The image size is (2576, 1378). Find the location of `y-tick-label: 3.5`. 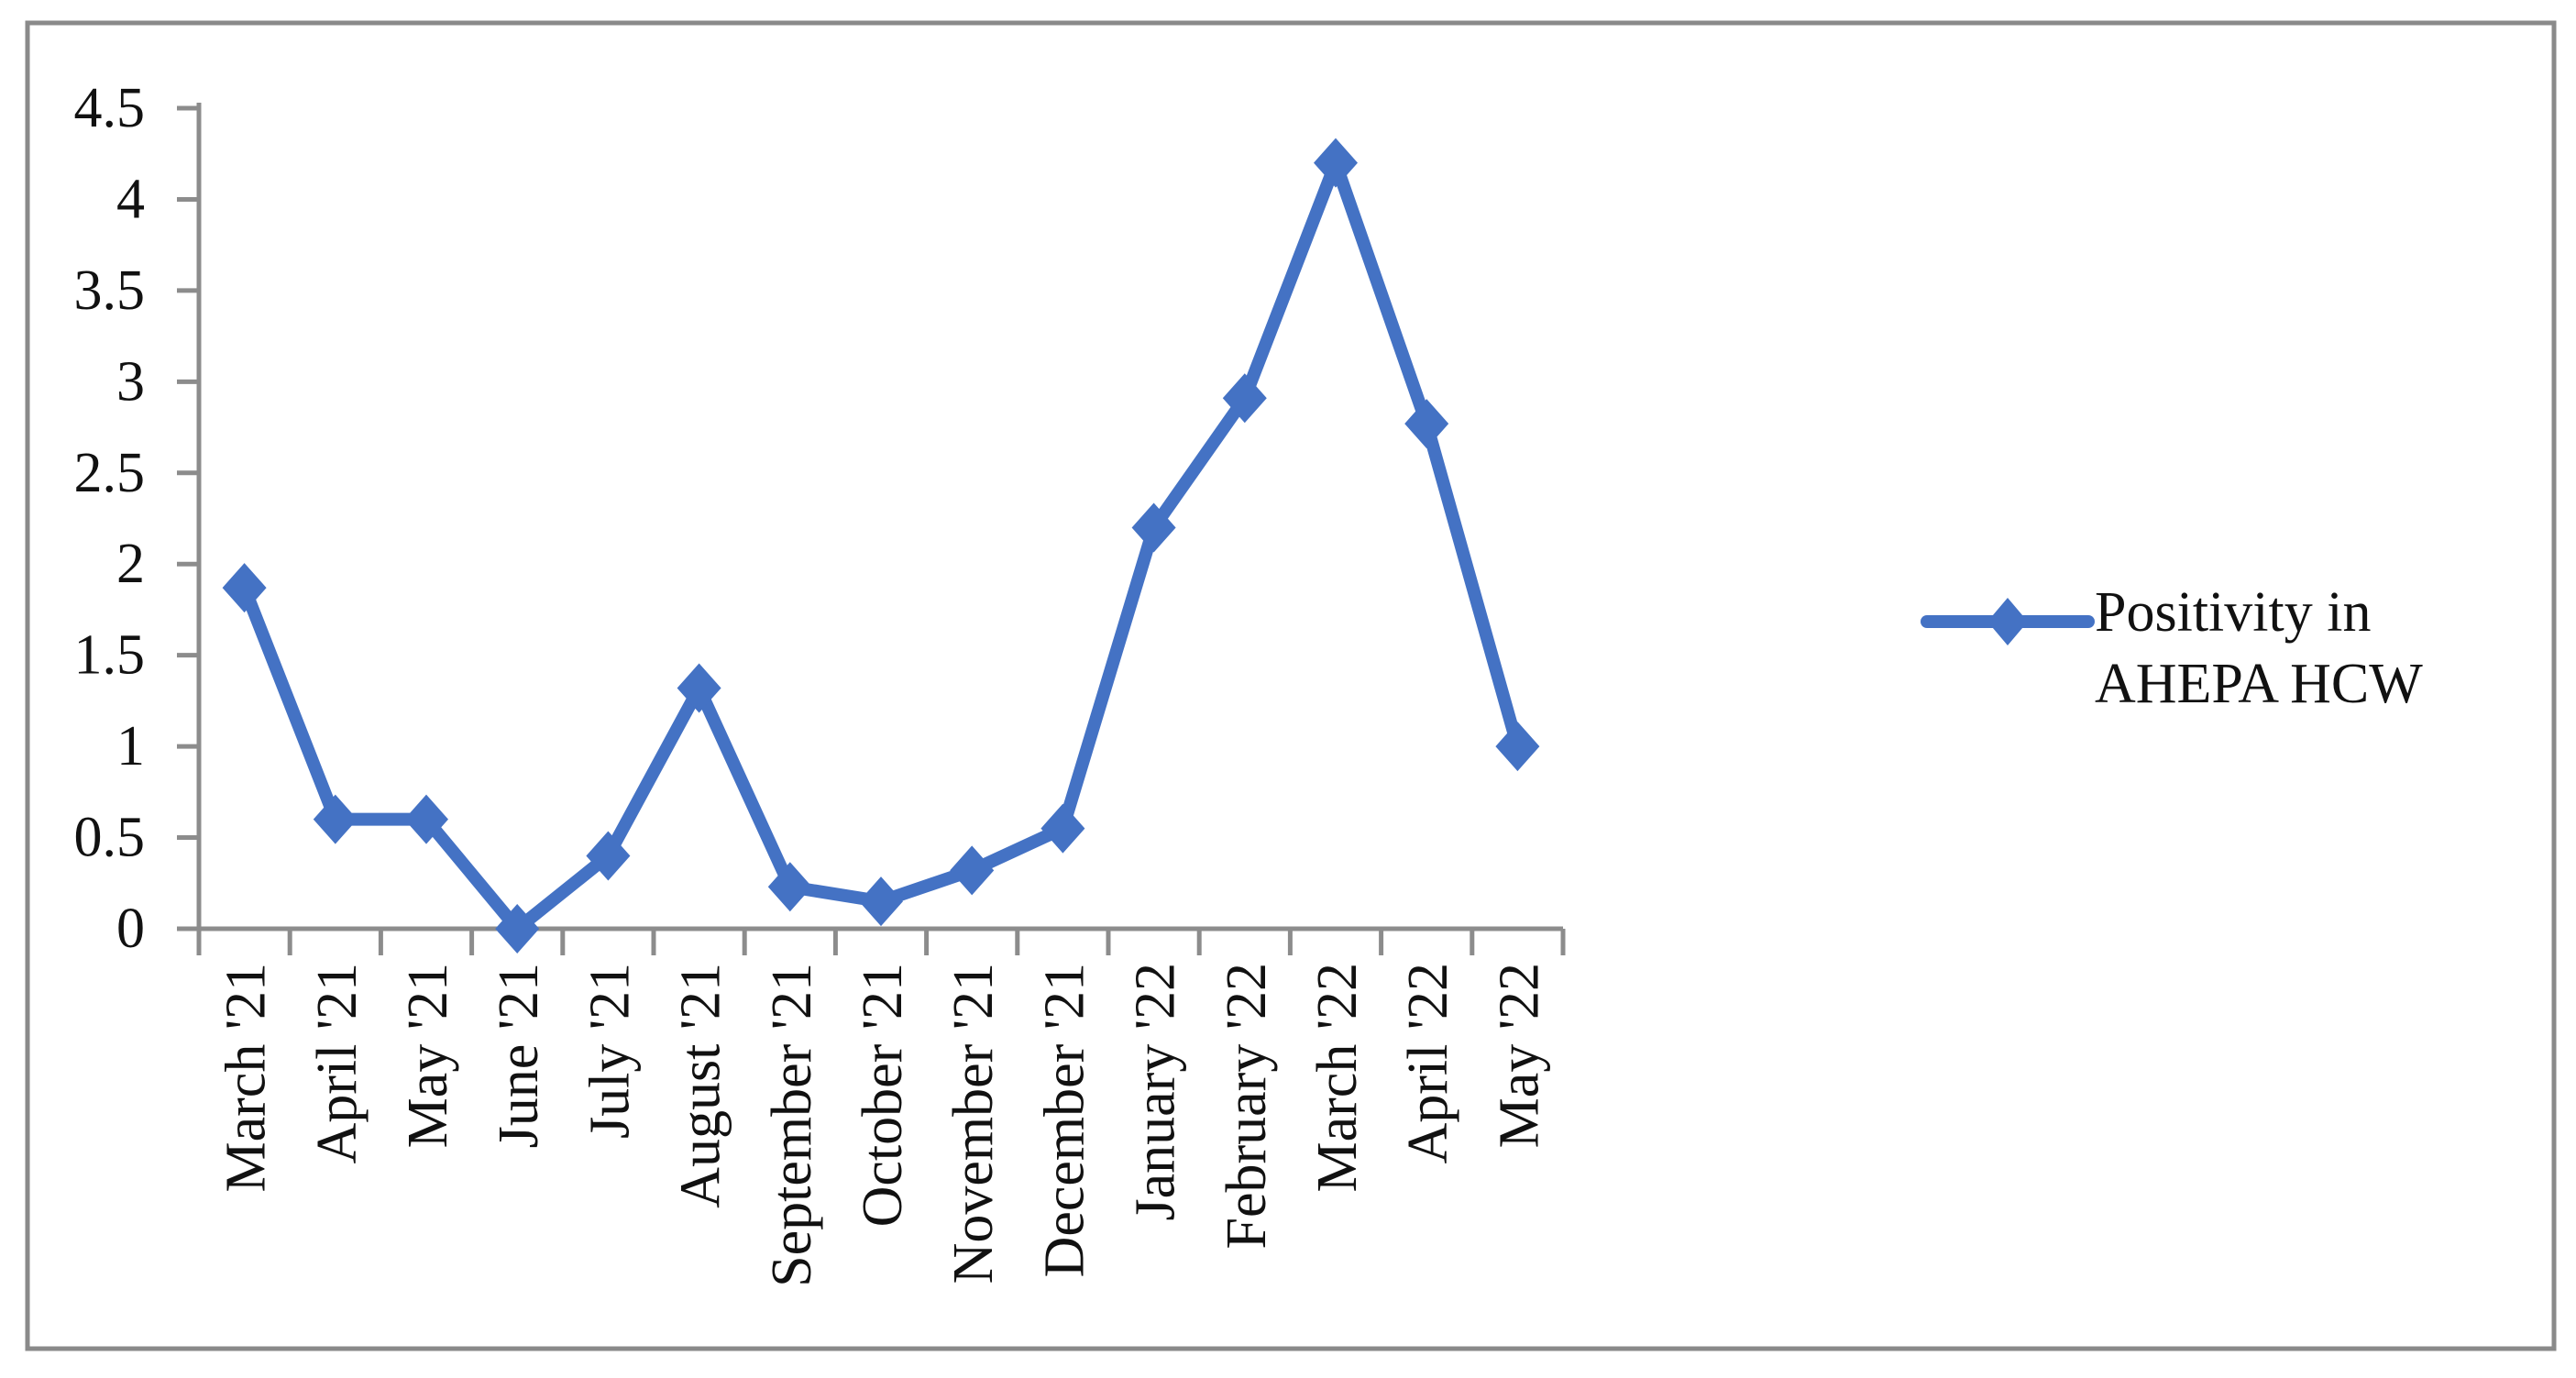

y-tick-label: 3.5 is located at coordinates (110, 290).